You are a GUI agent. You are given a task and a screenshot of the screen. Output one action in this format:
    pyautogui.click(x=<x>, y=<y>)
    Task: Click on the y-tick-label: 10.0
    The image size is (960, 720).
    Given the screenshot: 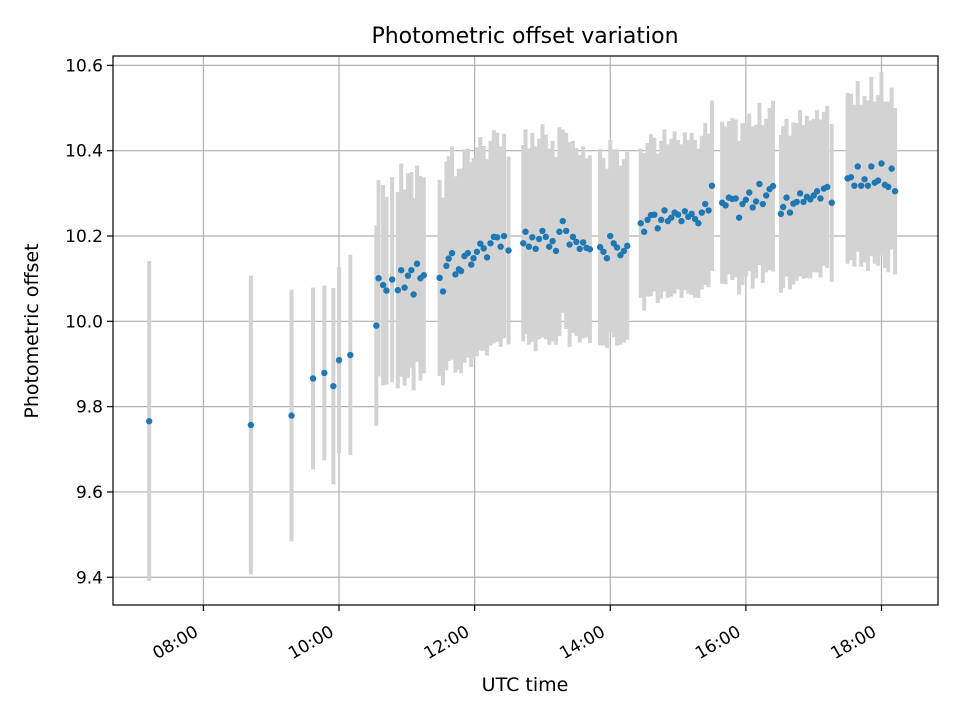 What is the action you would take?
    pyautogui.click(x=84, y=322)
    